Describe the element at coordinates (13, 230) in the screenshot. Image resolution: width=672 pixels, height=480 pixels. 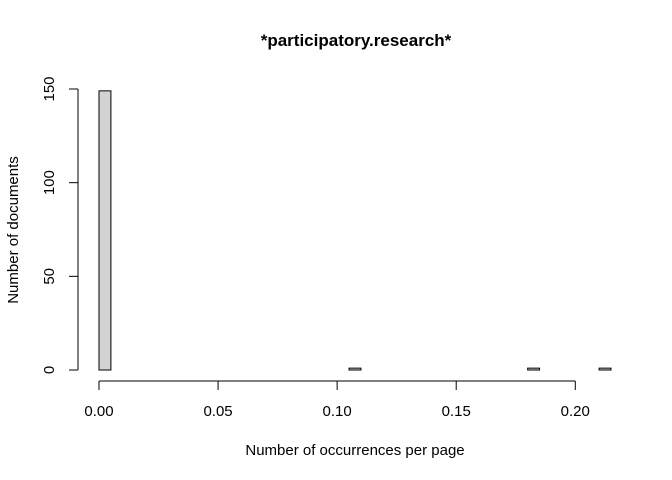
I see `y-axis-title: Number of documents` at that location.